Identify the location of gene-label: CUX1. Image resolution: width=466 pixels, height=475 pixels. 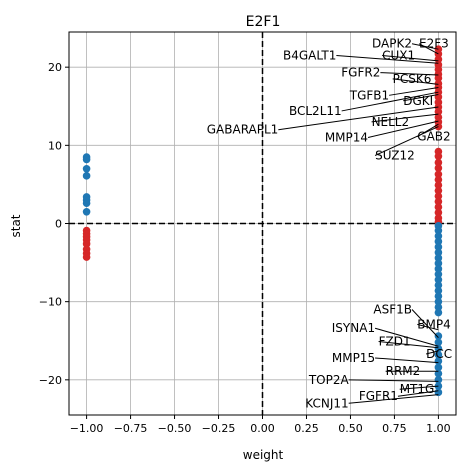
(398, 55).